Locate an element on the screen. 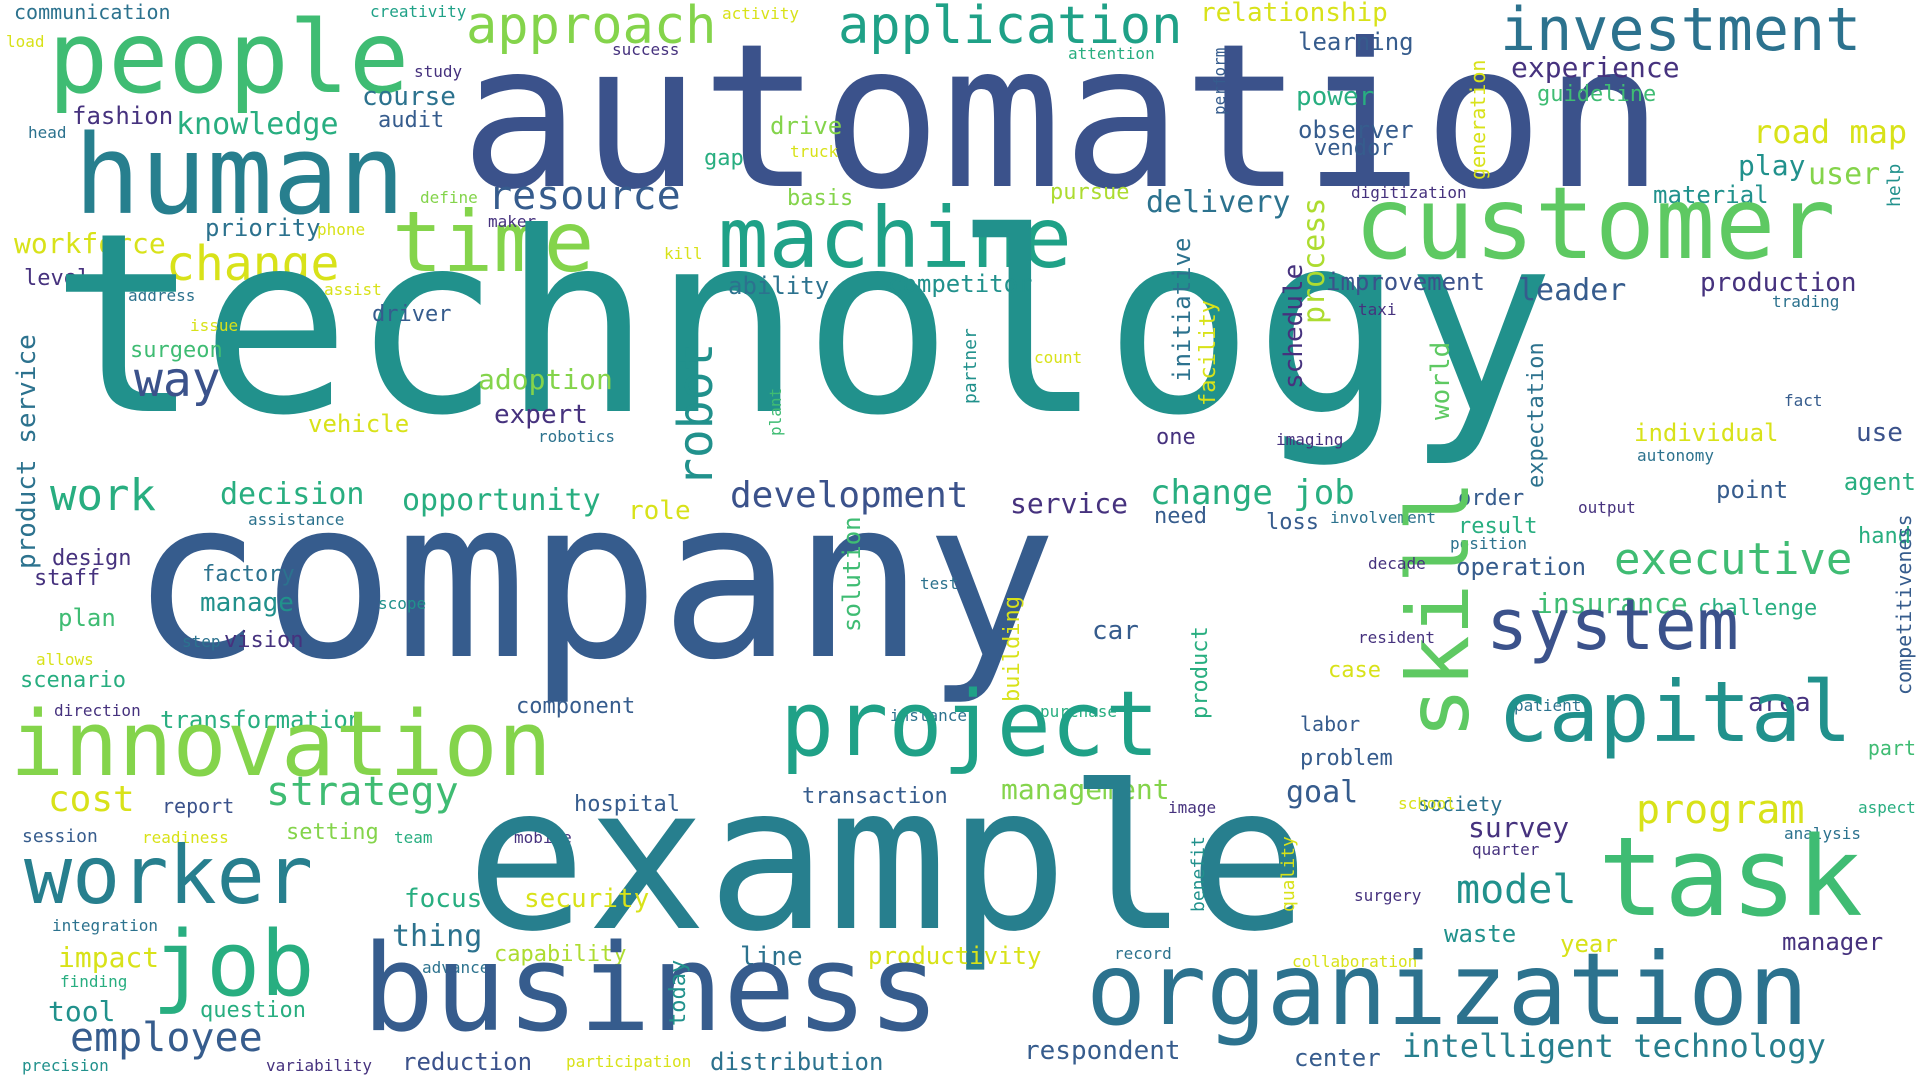 Image resolution: width=1920 pixels, height=1080 pixels. word-step: step is located at coordinates (201, 641).